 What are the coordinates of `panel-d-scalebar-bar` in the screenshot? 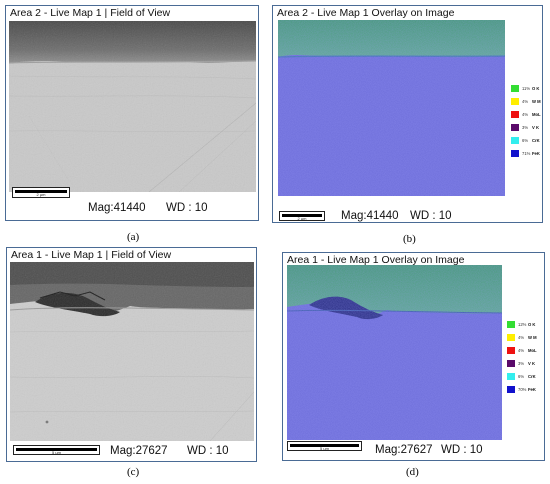 It's located at (324, 445).